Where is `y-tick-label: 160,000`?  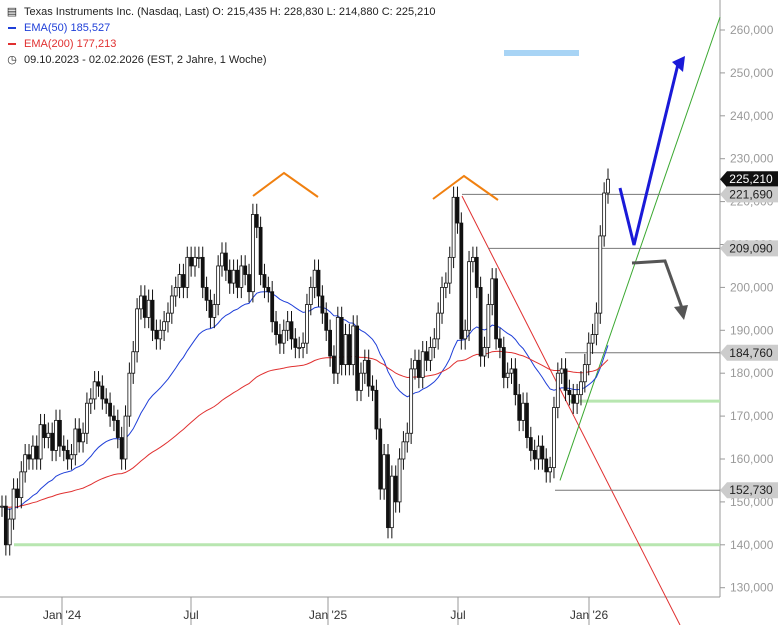 y-tick-label: 160,000 is located at coordinates (752, 459).